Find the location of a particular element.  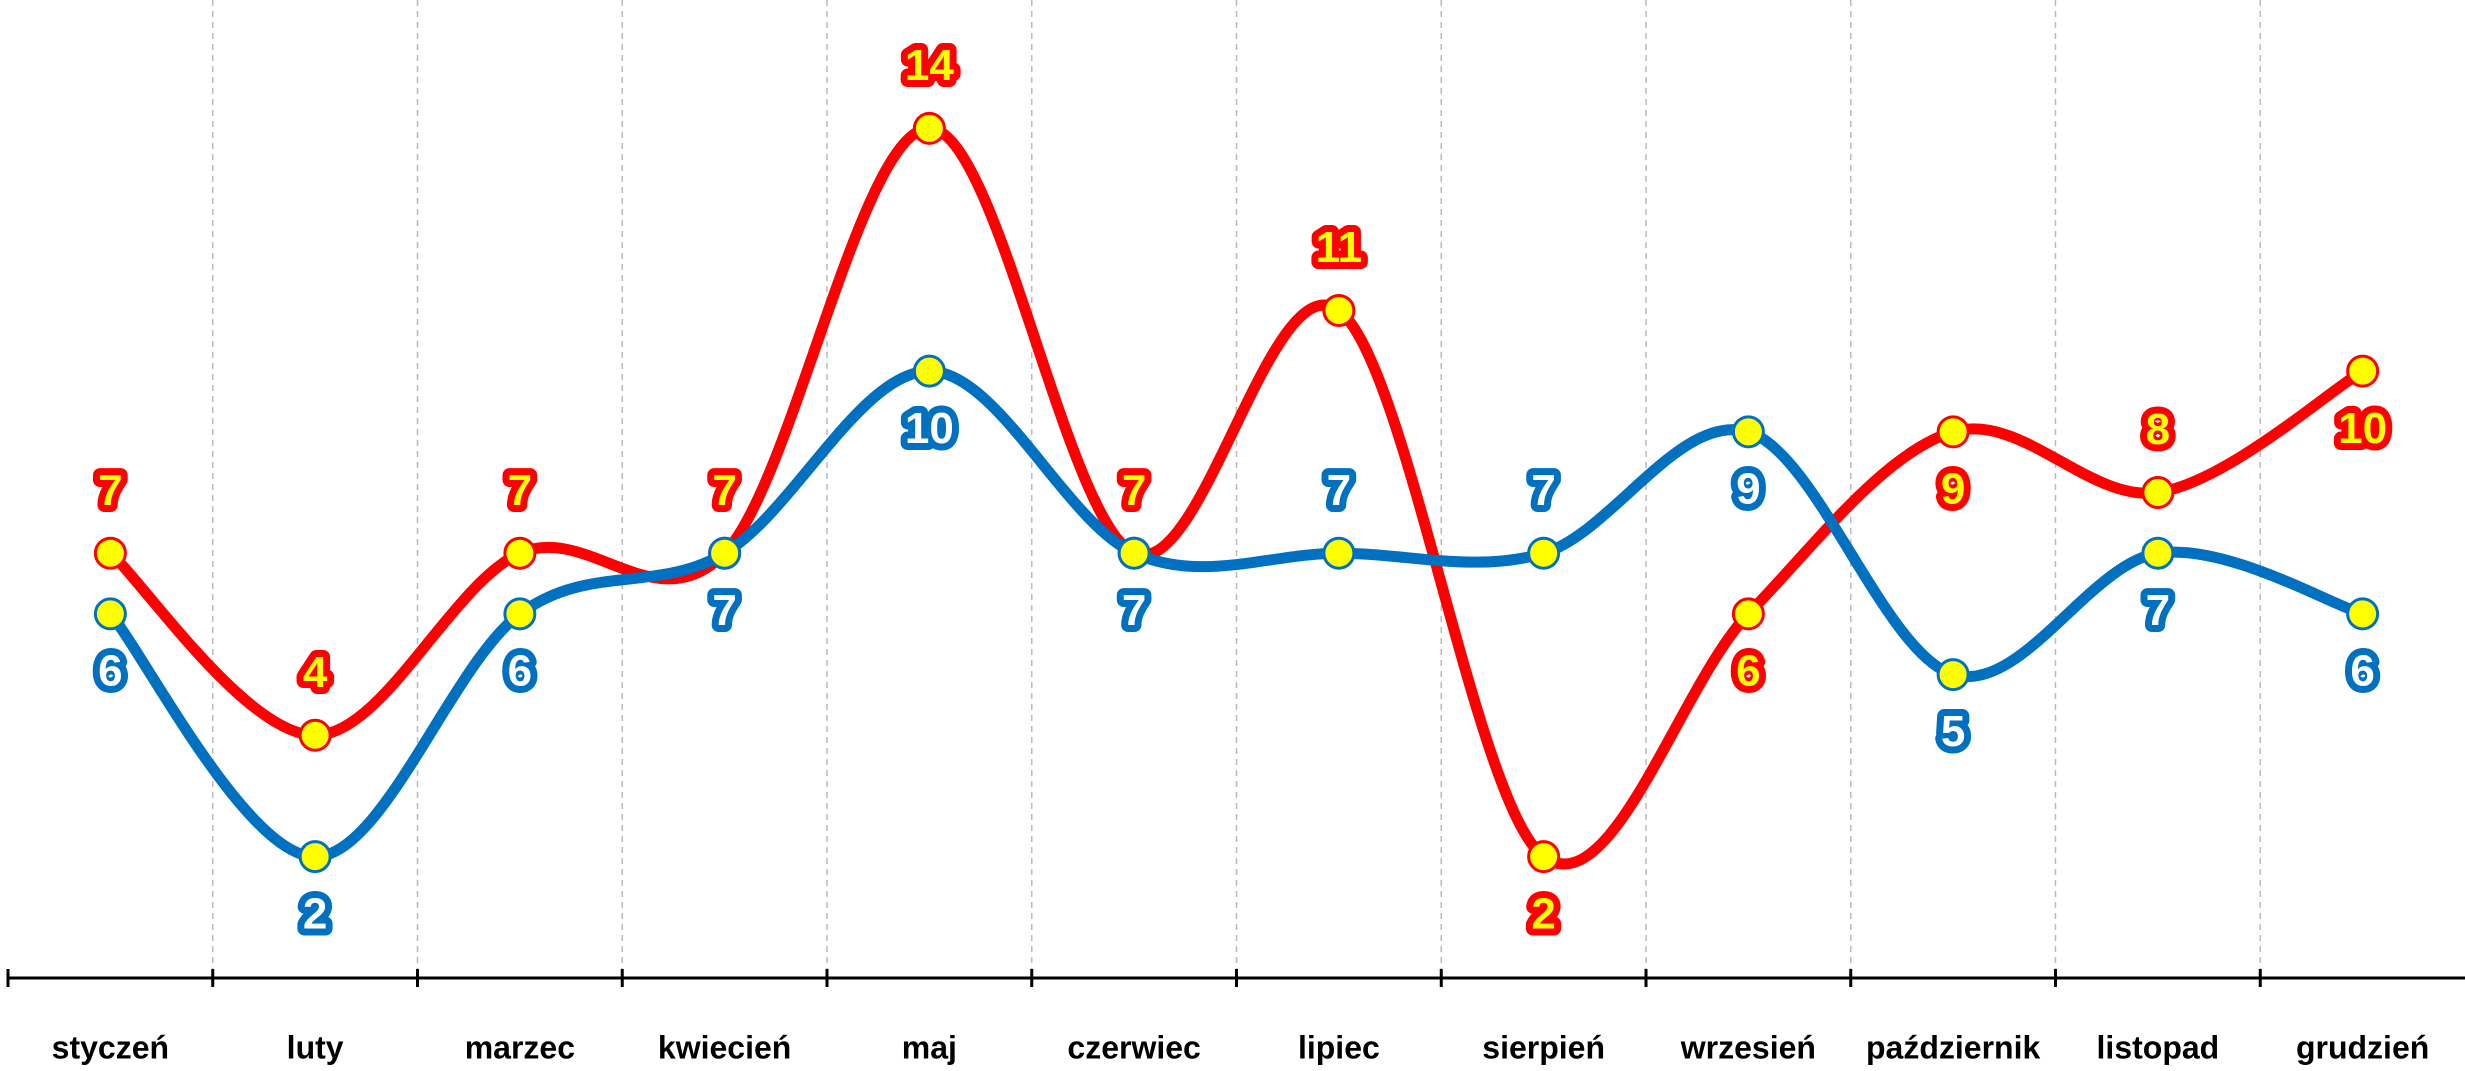

x-tick-label: lipiec is located at coordinates (1339, 1047).